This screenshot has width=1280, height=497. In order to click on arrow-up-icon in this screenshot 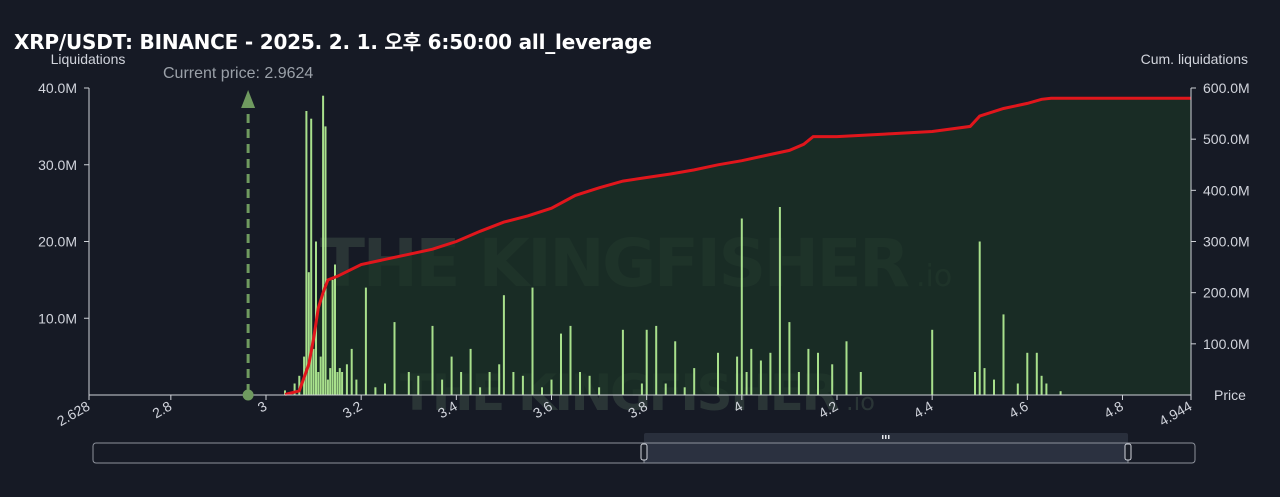, I will do `click(248, 99)`.